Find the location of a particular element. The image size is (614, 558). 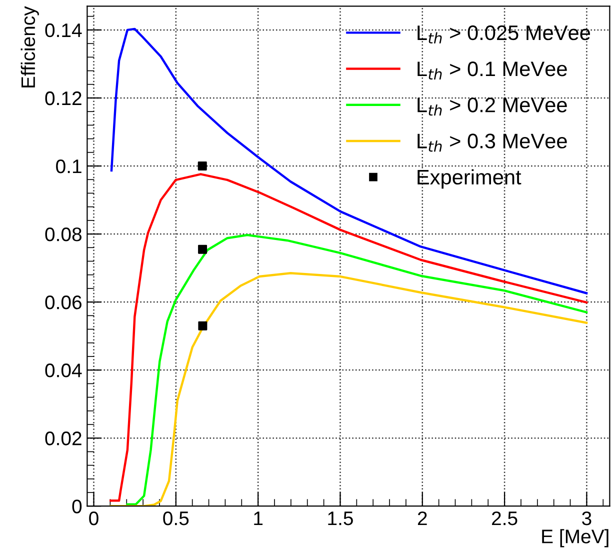

legend-label: L$_{th}$ > 0.3 MeVee is located at coordinates (492, 143).